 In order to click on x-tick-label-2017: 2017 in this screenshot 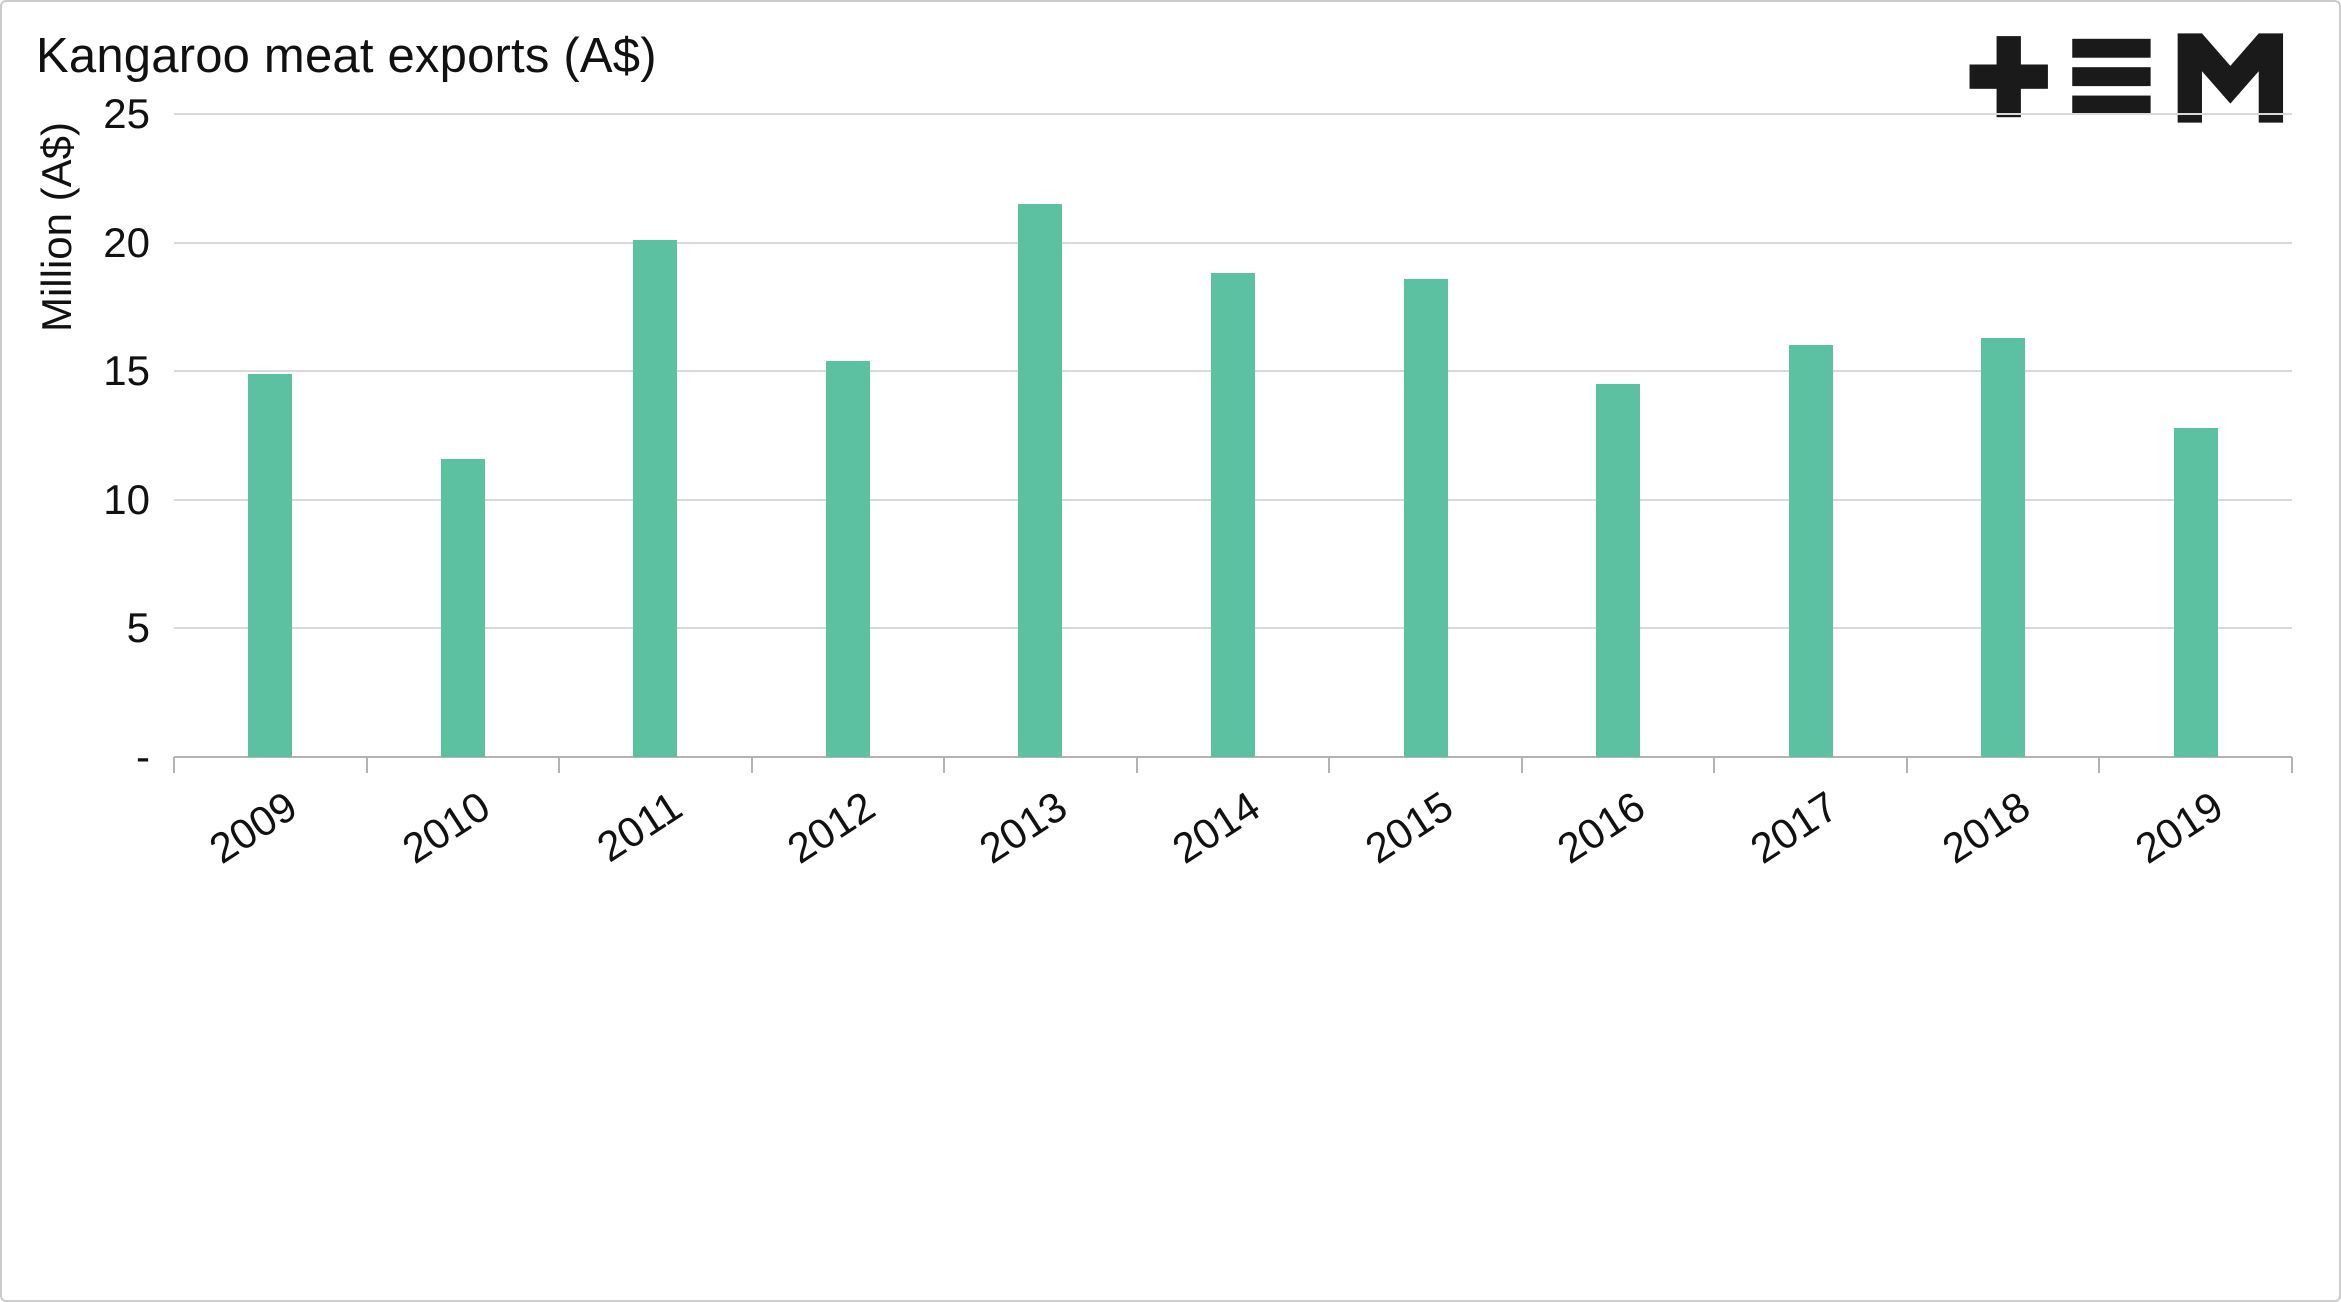, I will do `click(1793, 827)`.